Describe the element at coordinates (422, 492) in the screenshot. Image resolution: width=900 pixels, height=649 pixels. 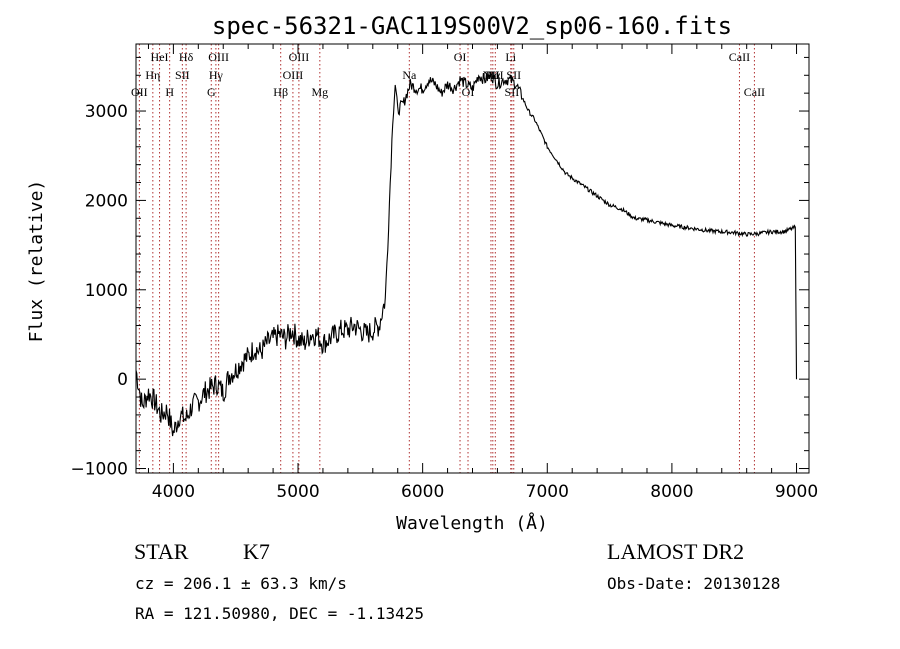
I see `x-tick-label-6000: 6000` at that location.